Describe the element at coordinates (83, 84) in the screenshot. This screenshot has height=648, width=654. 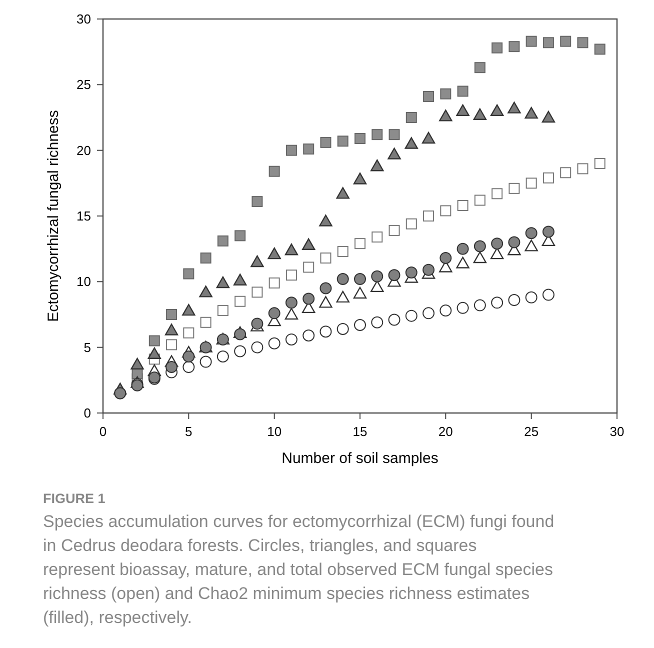
I see `y-tick-label: 25` at that location.